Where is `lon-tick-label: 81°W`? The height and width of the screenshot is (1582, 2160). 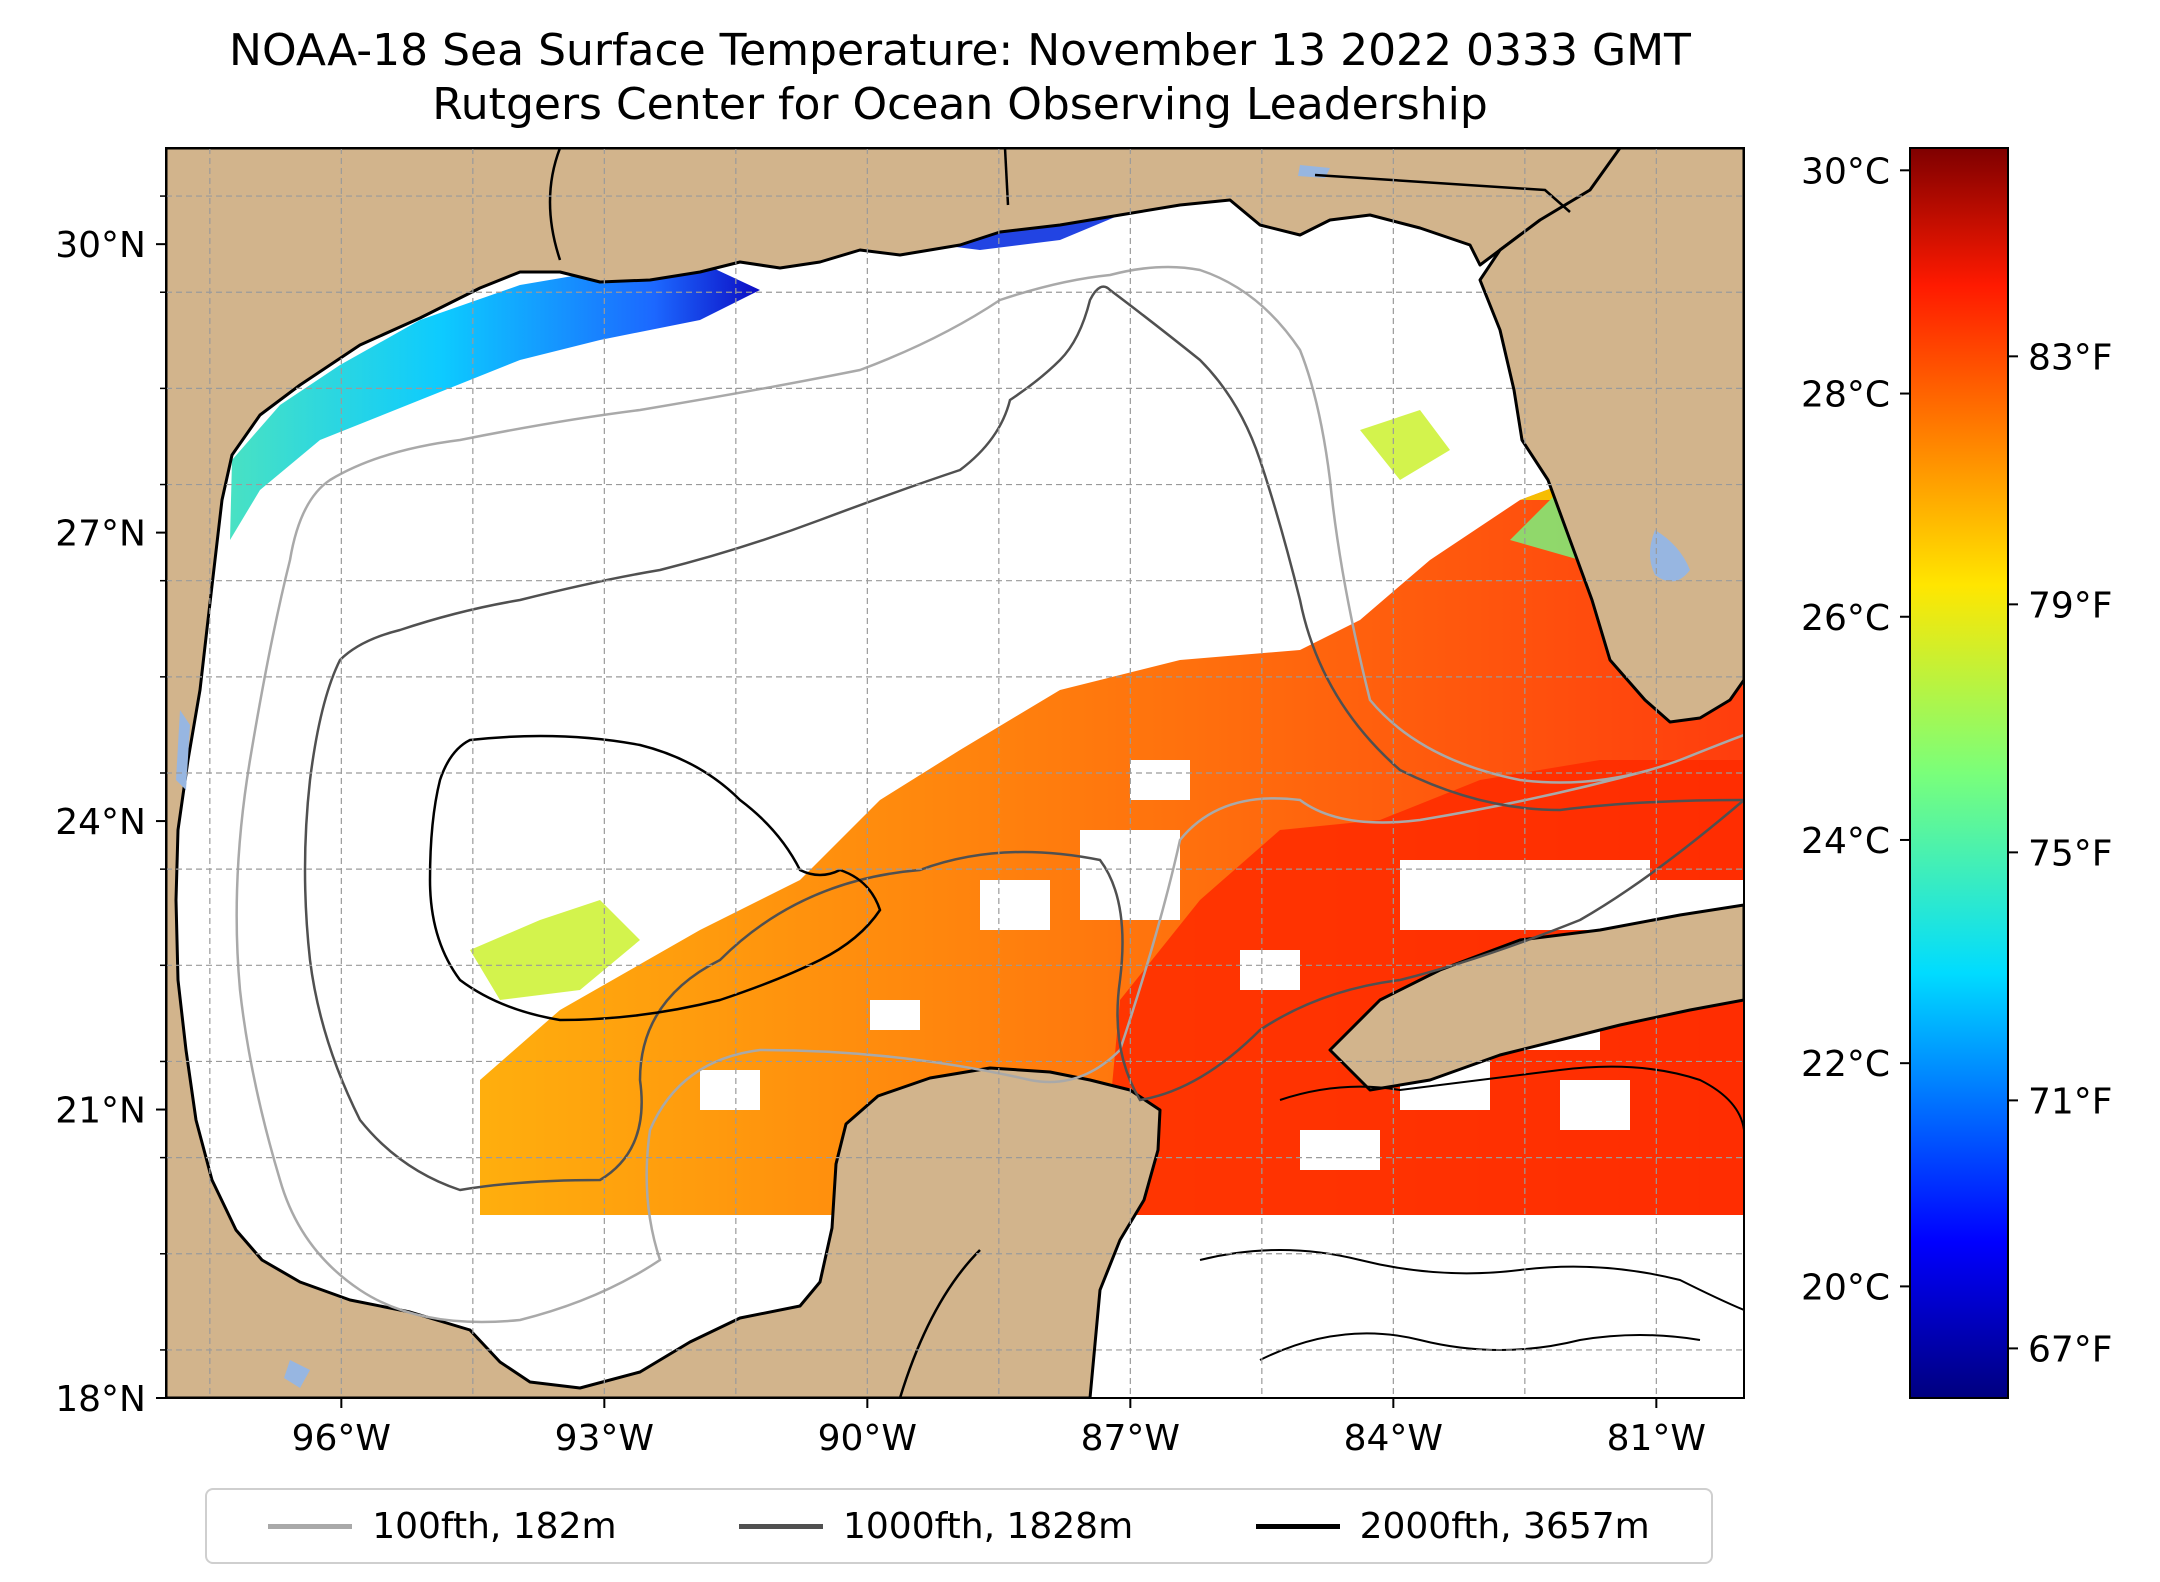
lon-tick-label: 81°W is located at coordinates (1656, 1438).